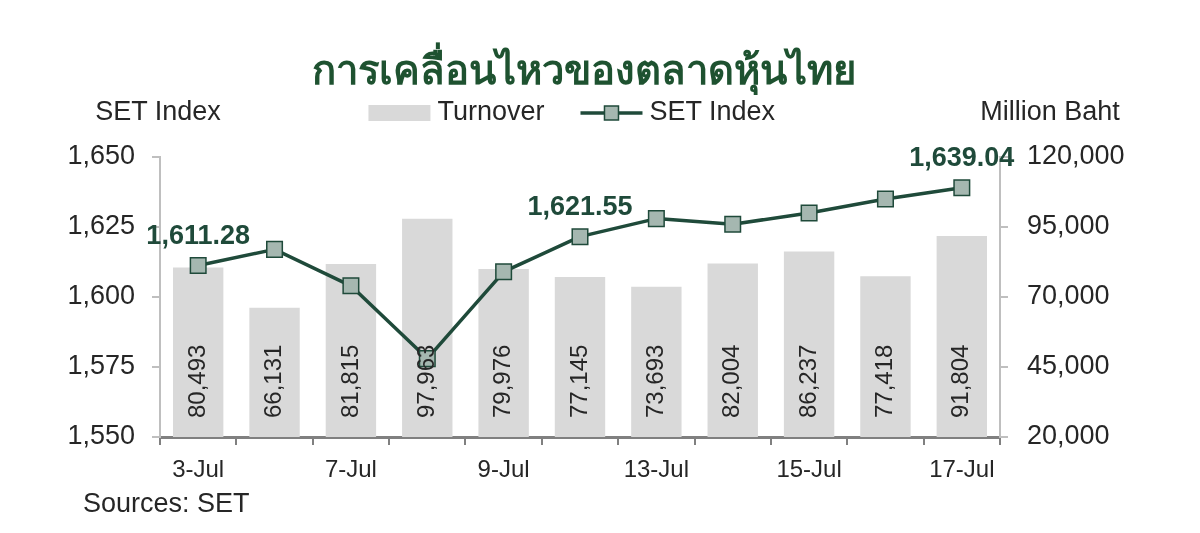 Image resolution: width=1200 pixels, height=533 pixels. Describe the element at coordinates (1068, 365) in the screenshot. I see `y2-tick-label: 45,000` at that location.